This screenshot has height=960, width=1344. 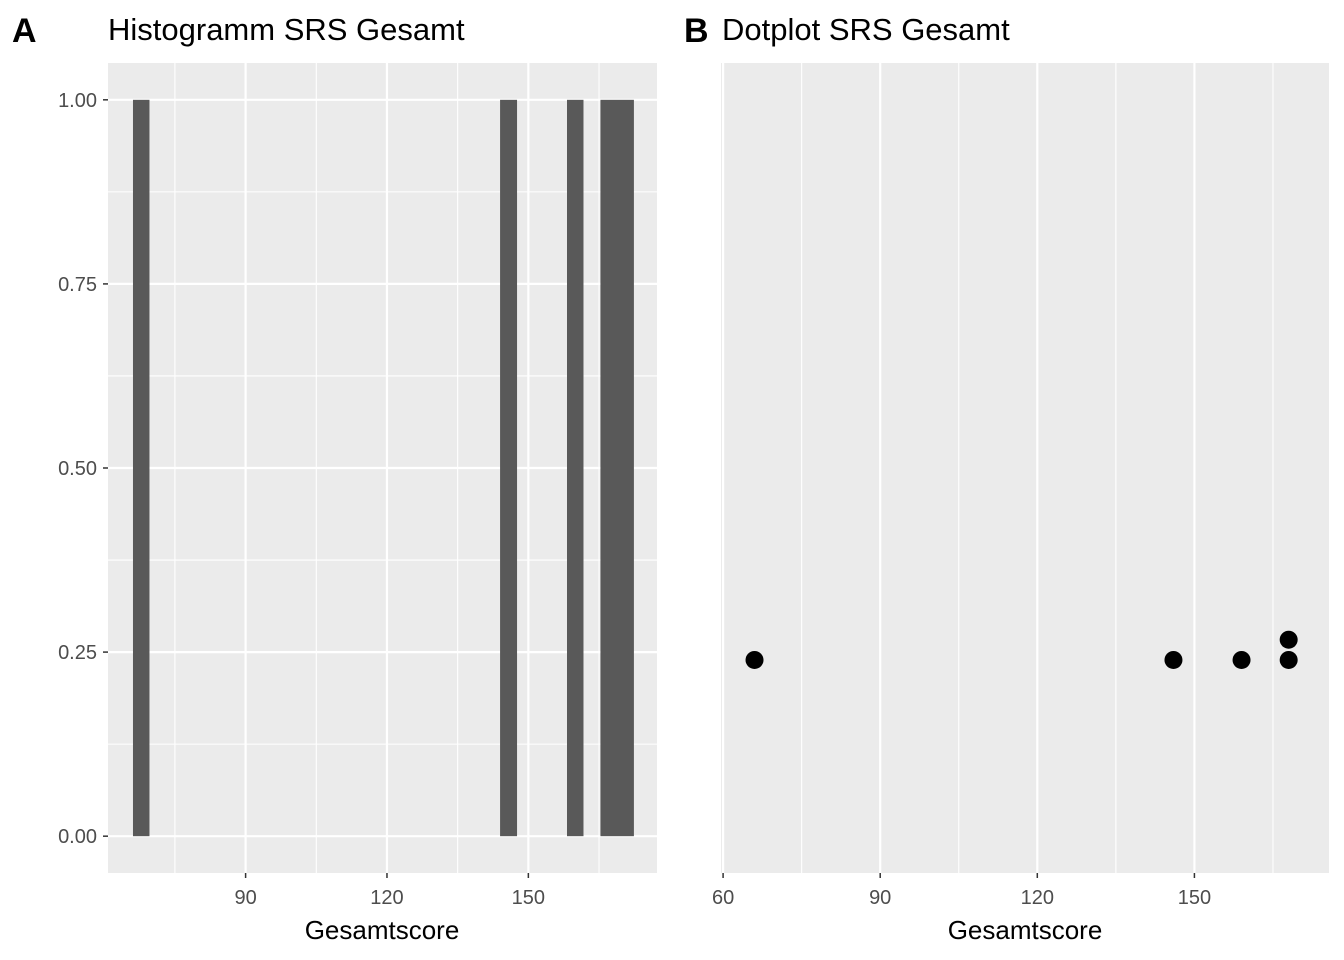 I want to click on panel-a-x-tick-label: 120, so click(x=386, y=898).